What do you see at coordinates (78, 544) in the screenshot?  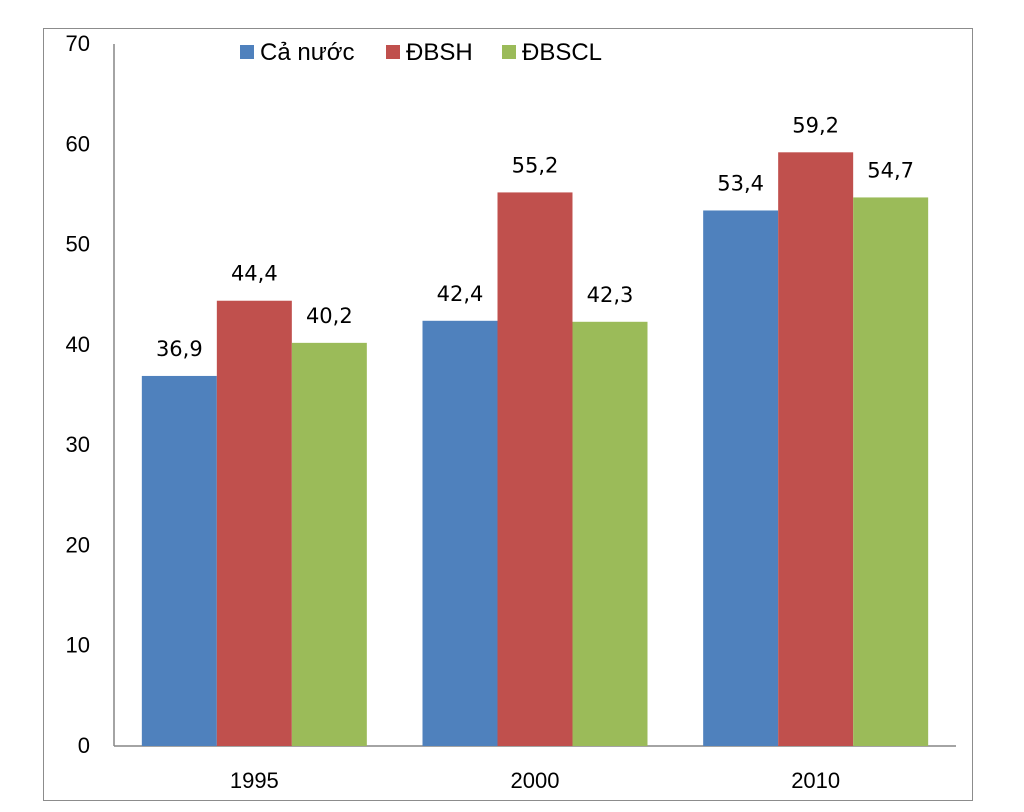 I see `y-tick-label: 20` at bounding box center [78, 544].